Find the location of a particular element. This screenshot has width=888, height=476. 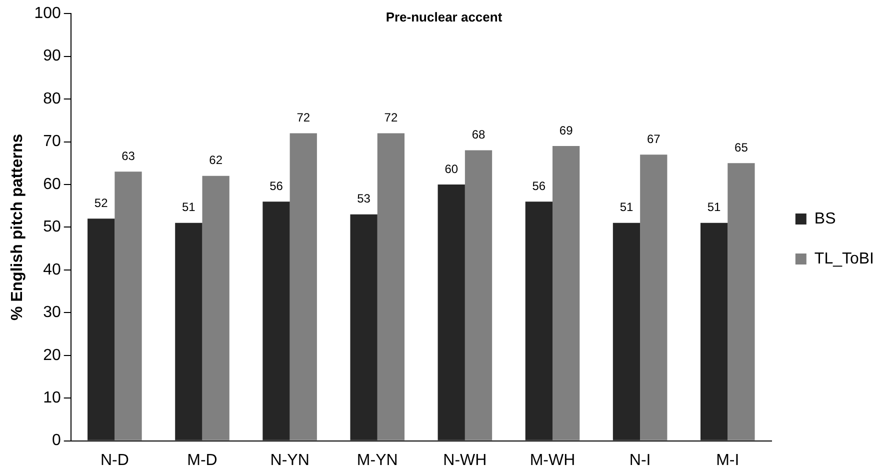

data-label: 65 is located at coordinates (741, 147).